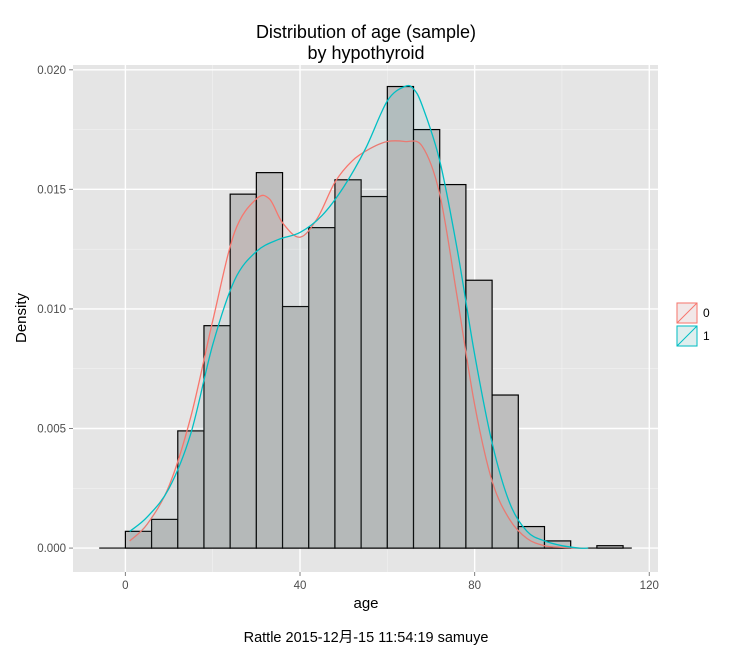 This screenshot has width=748, height=656. I want to click on x-tick-label: 0, so click(125, 586).